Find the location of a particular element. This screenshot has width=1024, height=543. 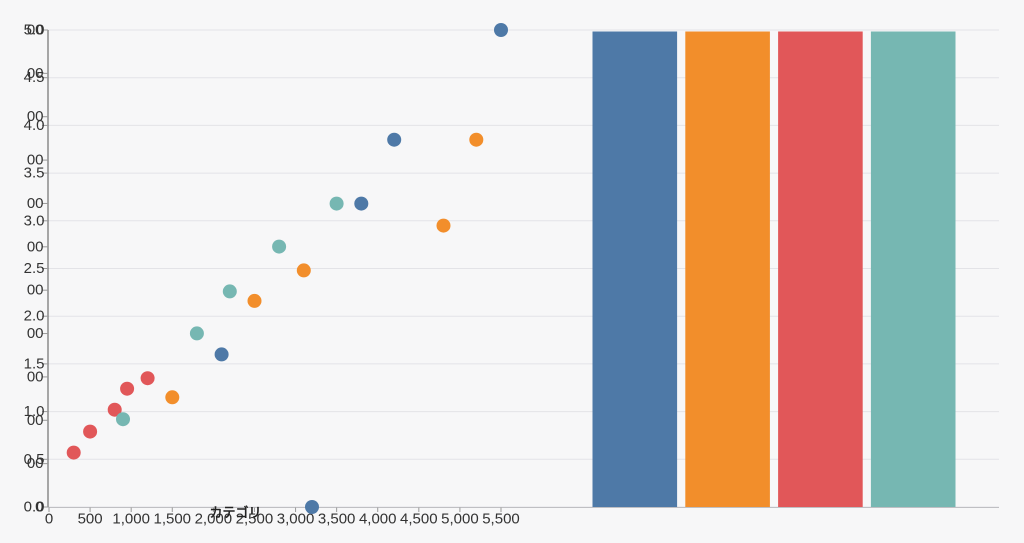

x-axis-title: カテゴリ is located at coordinates (235, 512).